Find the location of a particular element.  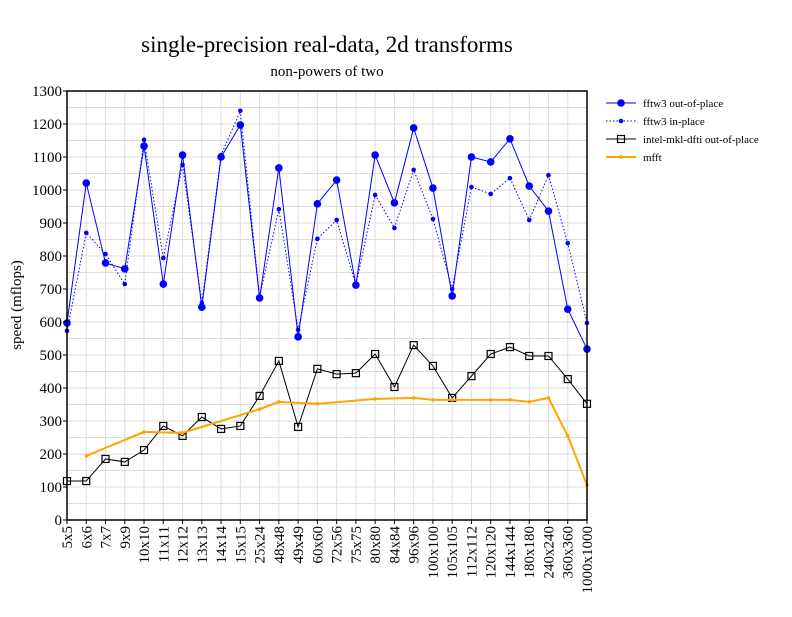

chart-subtitle: non-powers of two is located at coordinates (326, 72).